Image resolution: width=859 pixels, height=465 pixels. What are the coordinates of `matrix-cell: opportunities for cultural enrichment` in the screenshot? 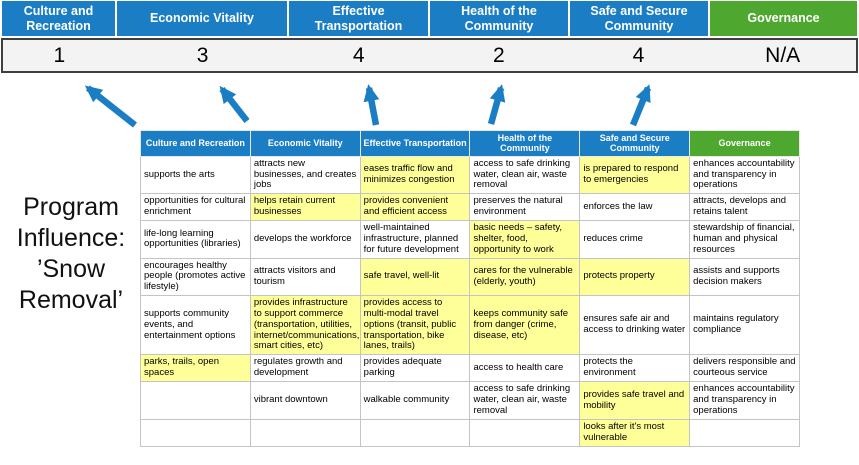 It's located at (195, 207).